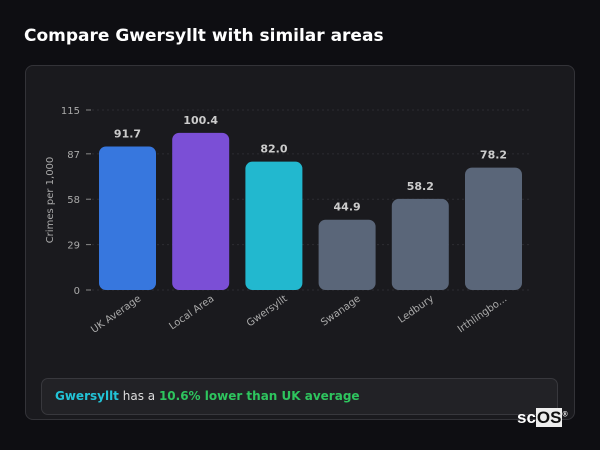 The height and width of the screenshot is (450, 600). Describe the element at coordinates (138, 396) in the screenshot. I see `summary-text: has a` at that location.